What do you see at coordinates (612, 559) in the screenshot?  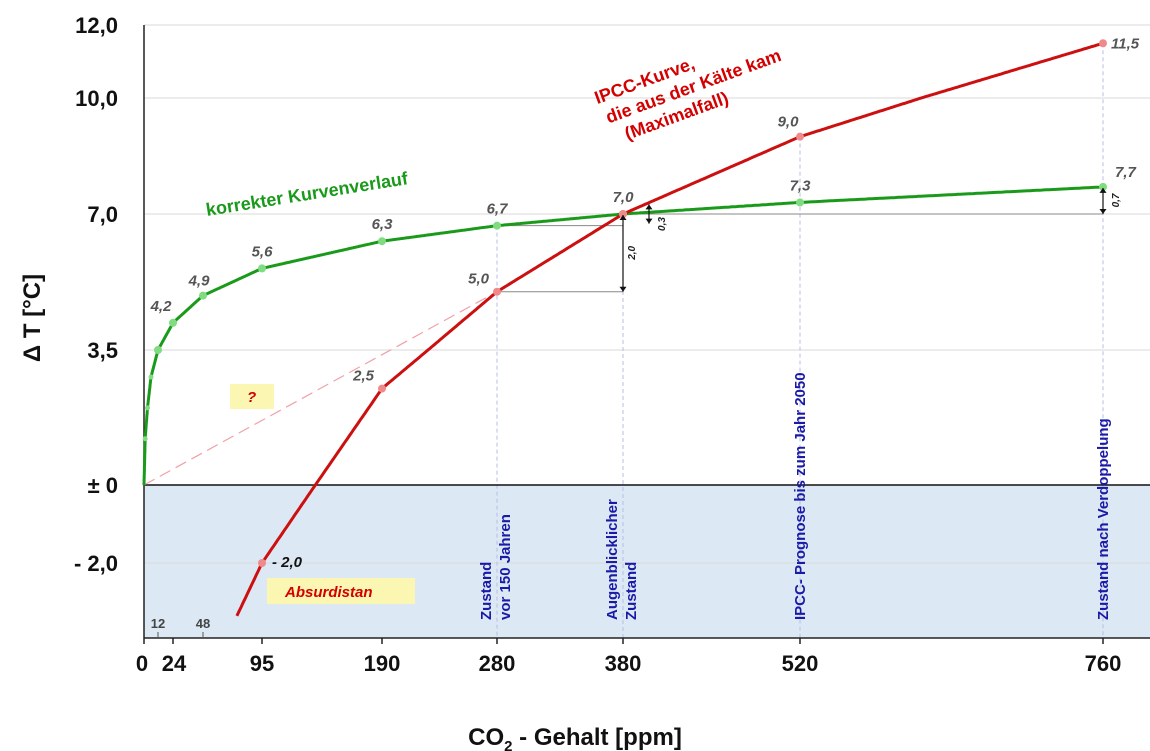 I see `vertical-marker-label-line1: Augenblicklicher` at bounding box center [612, 559].